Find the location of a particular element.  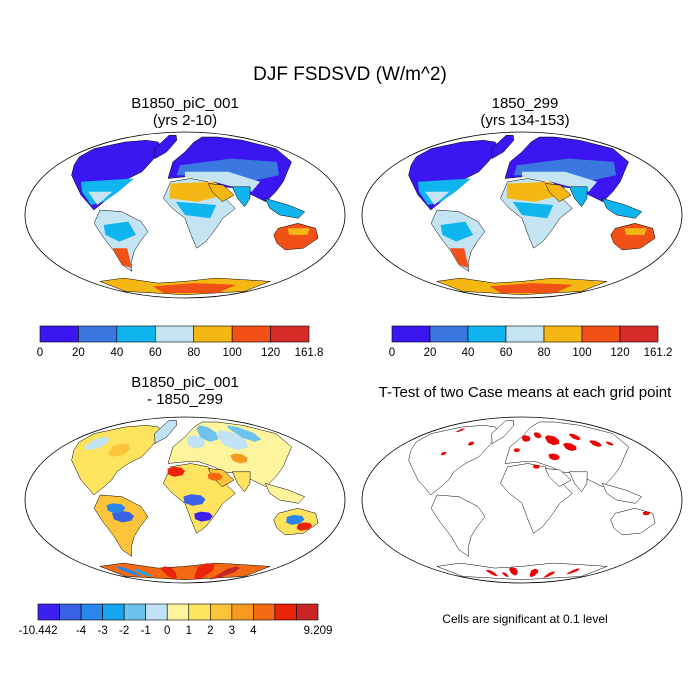

colorbar-tick-label: -4 is located at coordinates (81, 631).